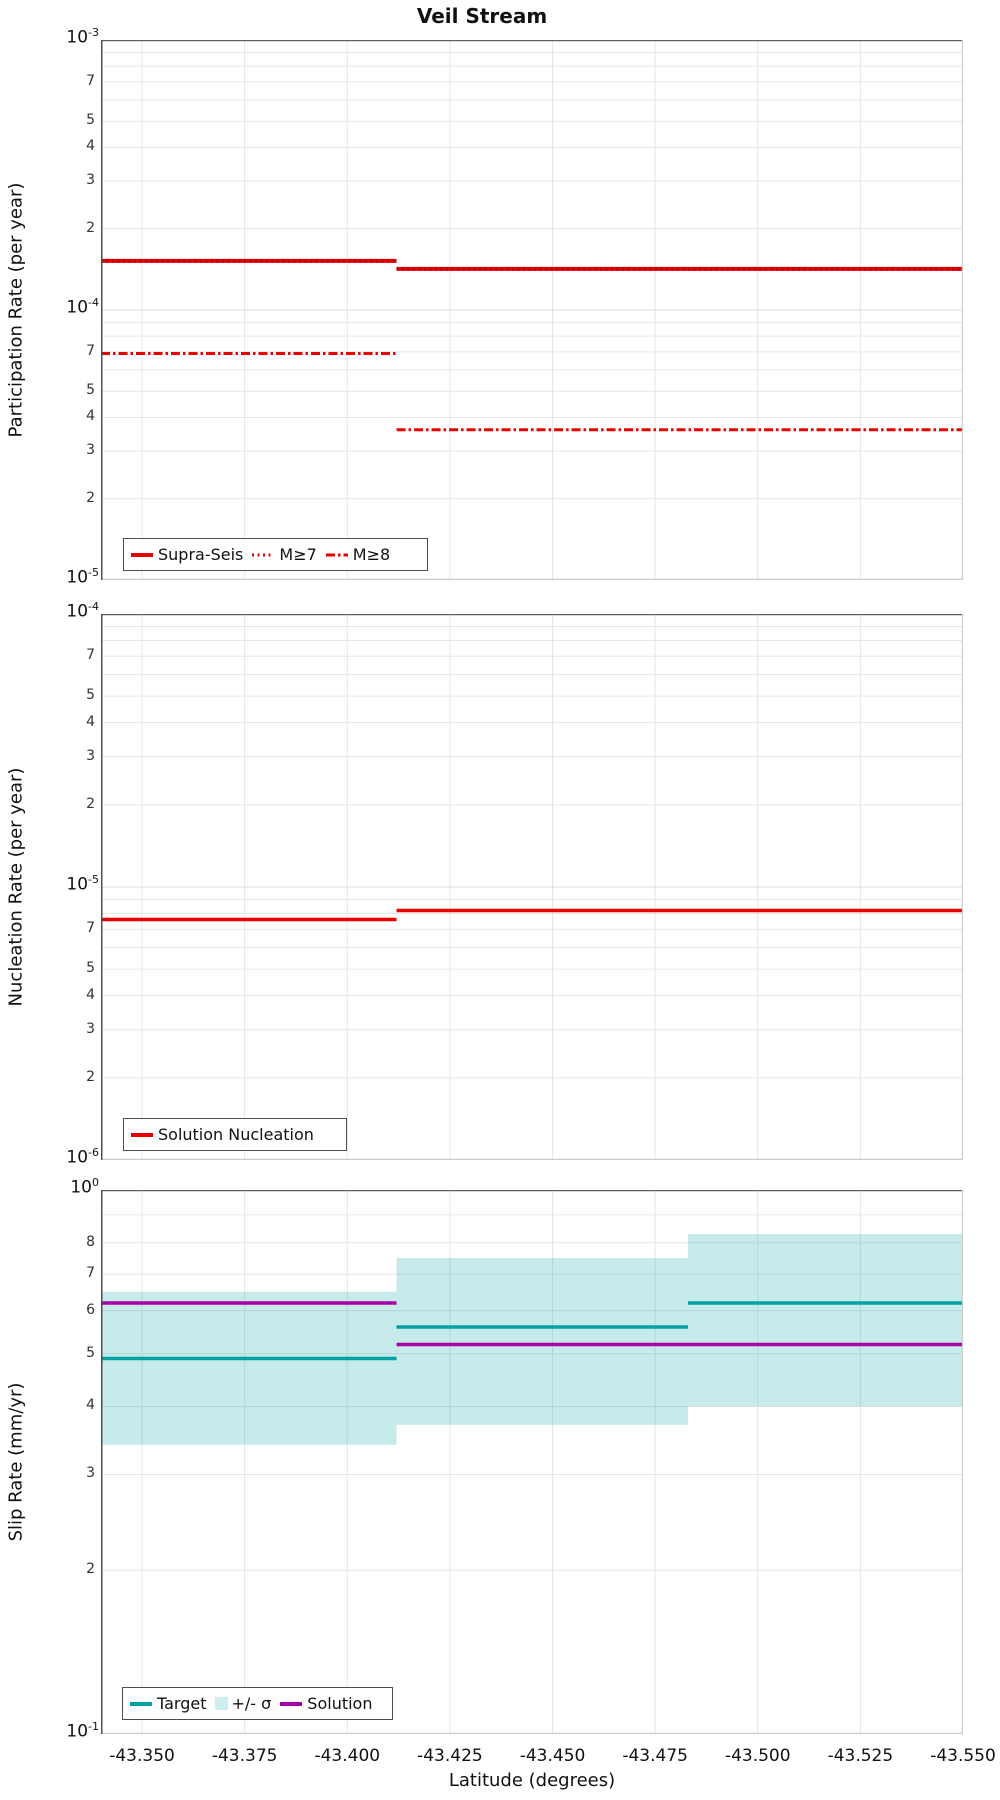  I want to click on x-tick-label: -43.550, so click(963, 1756).